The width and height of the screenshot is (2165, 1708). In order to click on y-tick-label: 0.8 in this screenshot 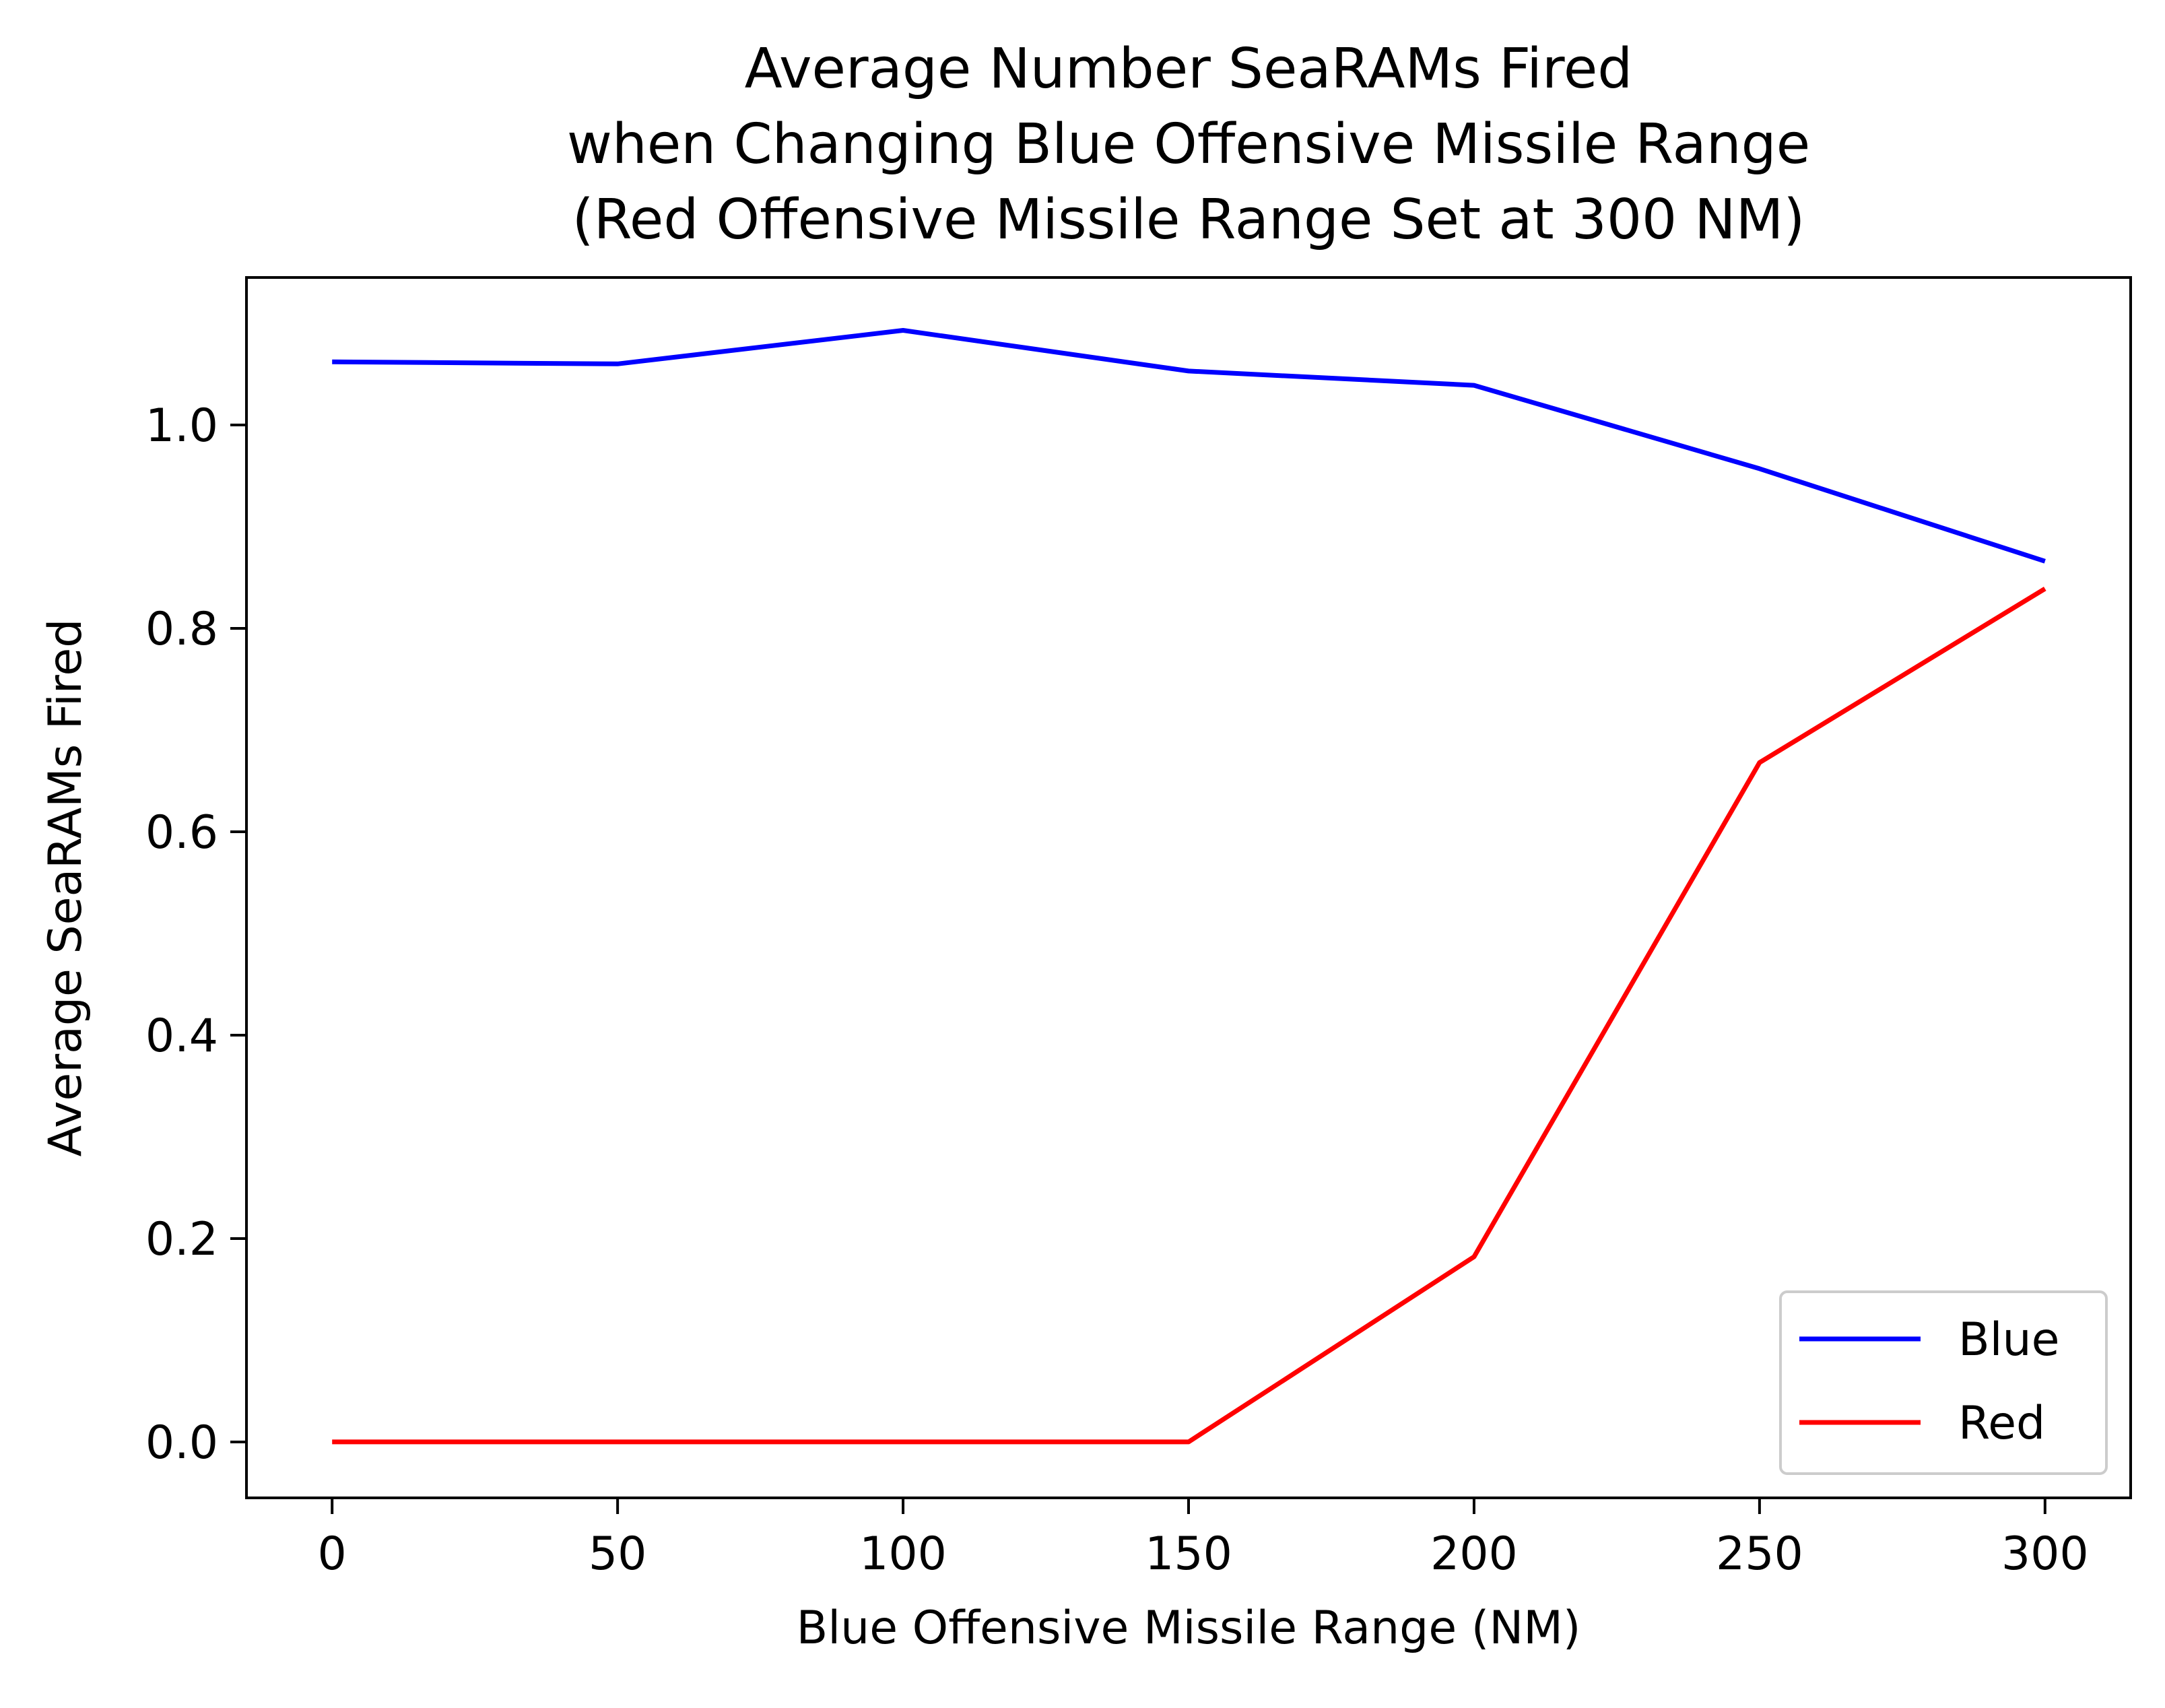, I will do `click(181, 629)`.